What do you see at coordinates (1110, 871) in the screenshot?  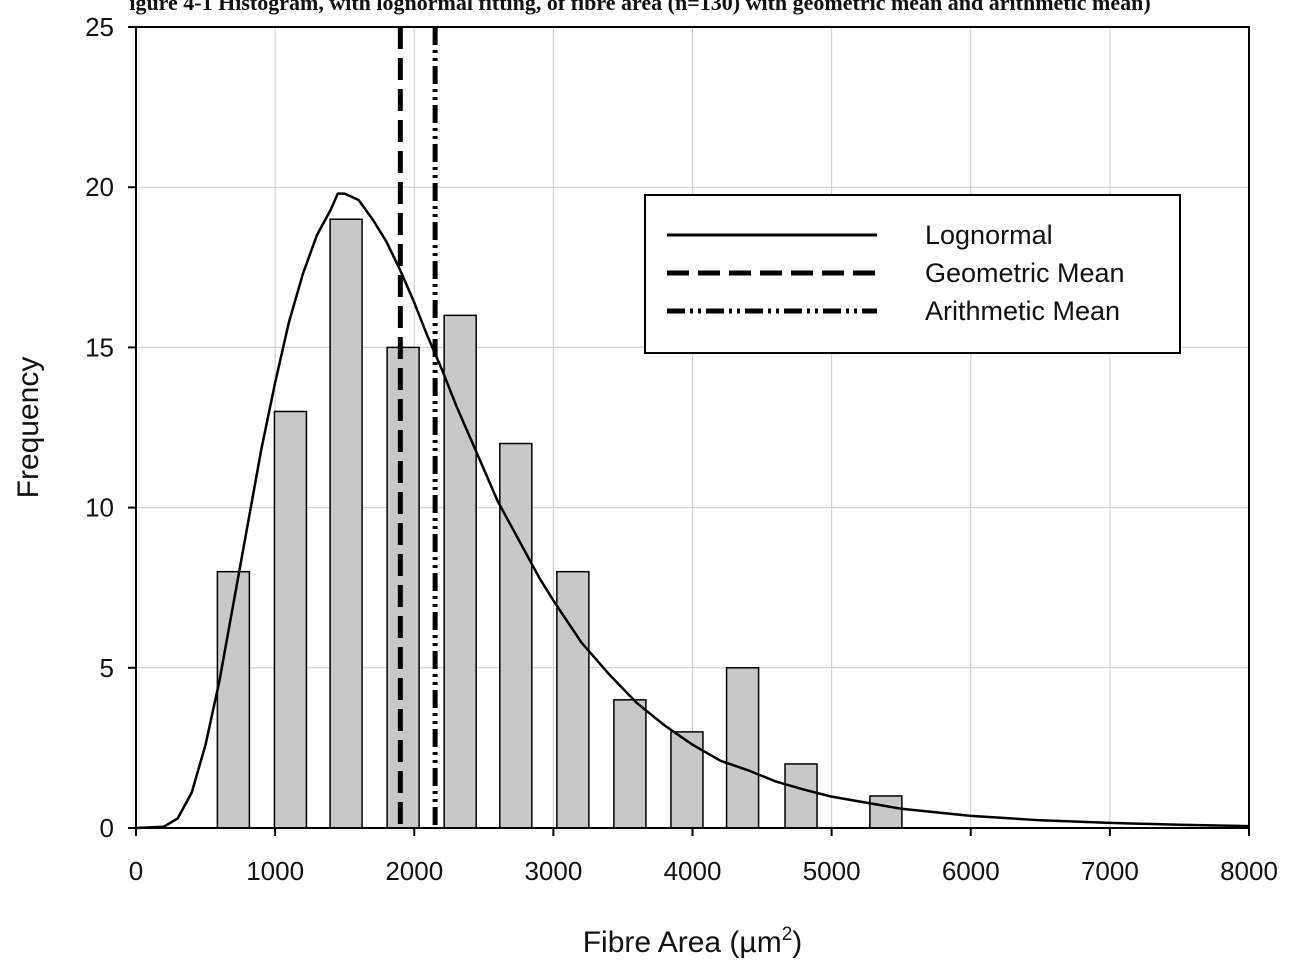 I see `x-tick-label-7000: 7000` at bounding box center [1110, 871].